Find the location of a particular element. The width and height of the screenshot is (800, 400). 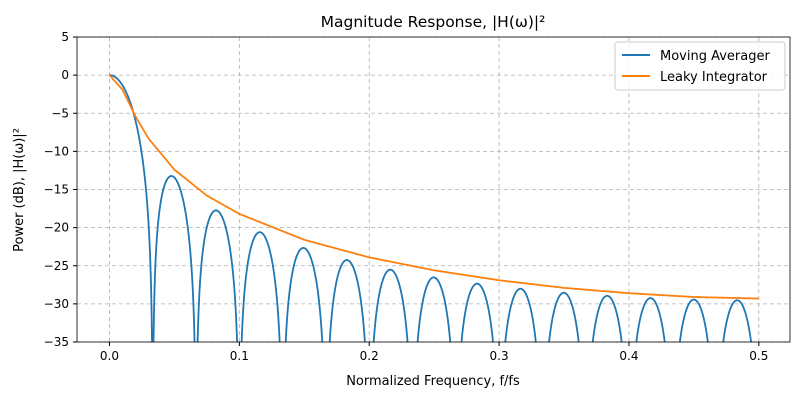

y-tick-label: −35 is located at coordinates (56, 342).